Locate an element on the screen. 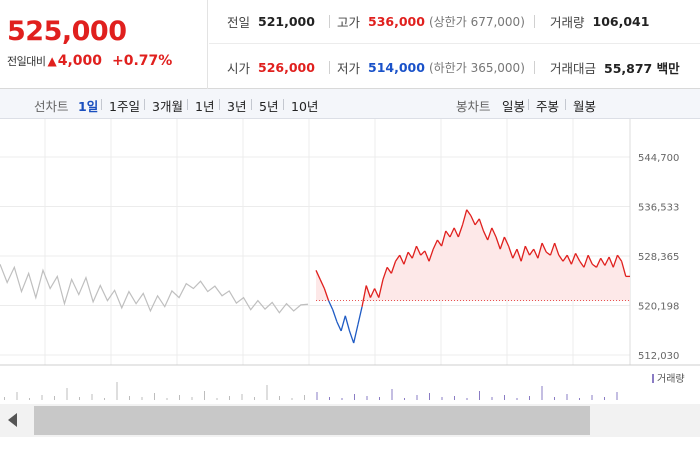 This screenshot has width=700, height=450. candle-tab-monthly: 월봉 is located at coordinates (585, 106).